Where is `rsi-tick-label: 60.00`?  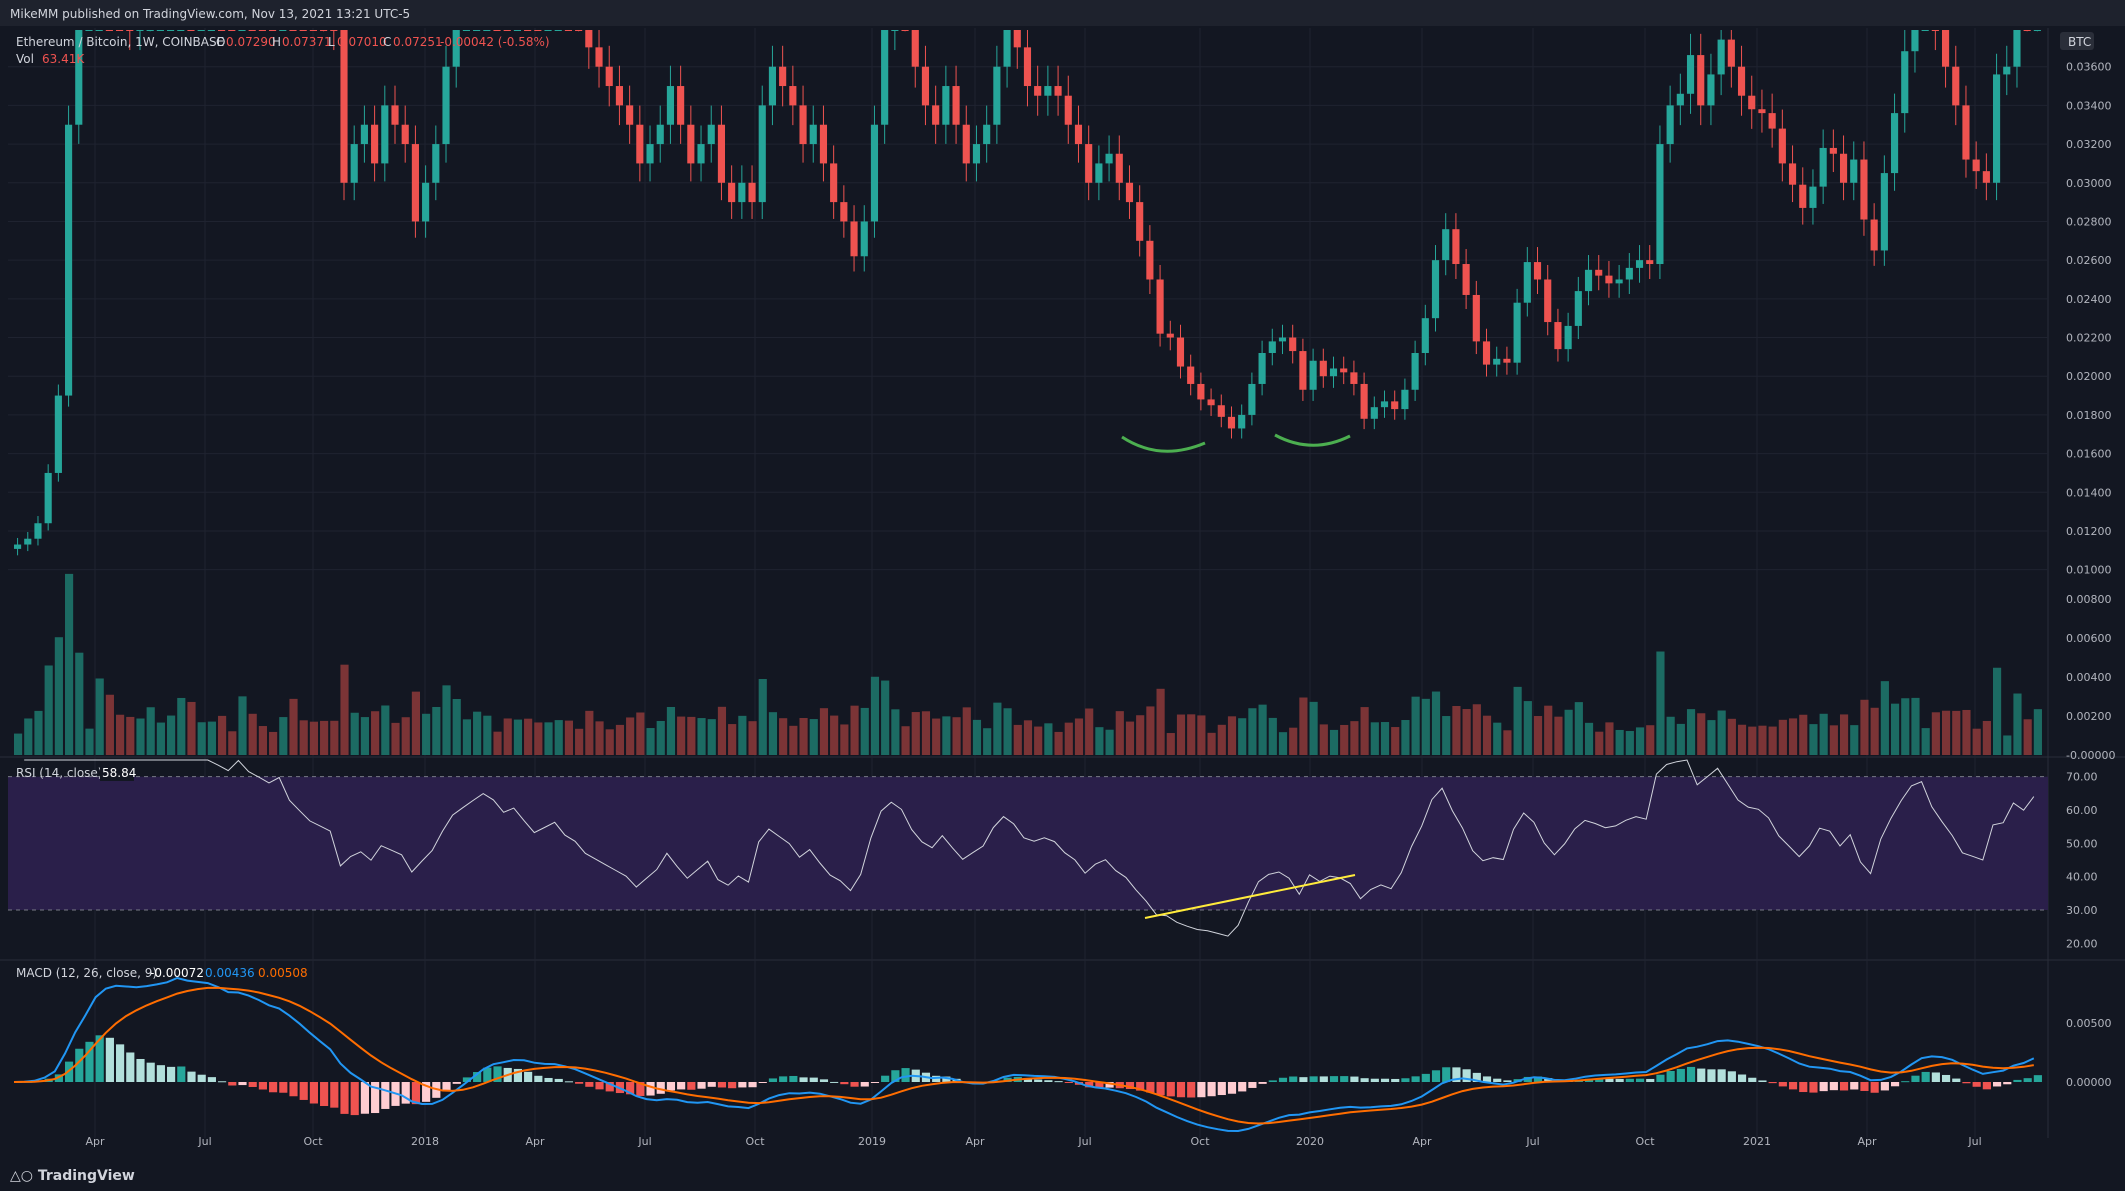
rsi-tick-label: 60.00 is located at coordinates (2082, 810).